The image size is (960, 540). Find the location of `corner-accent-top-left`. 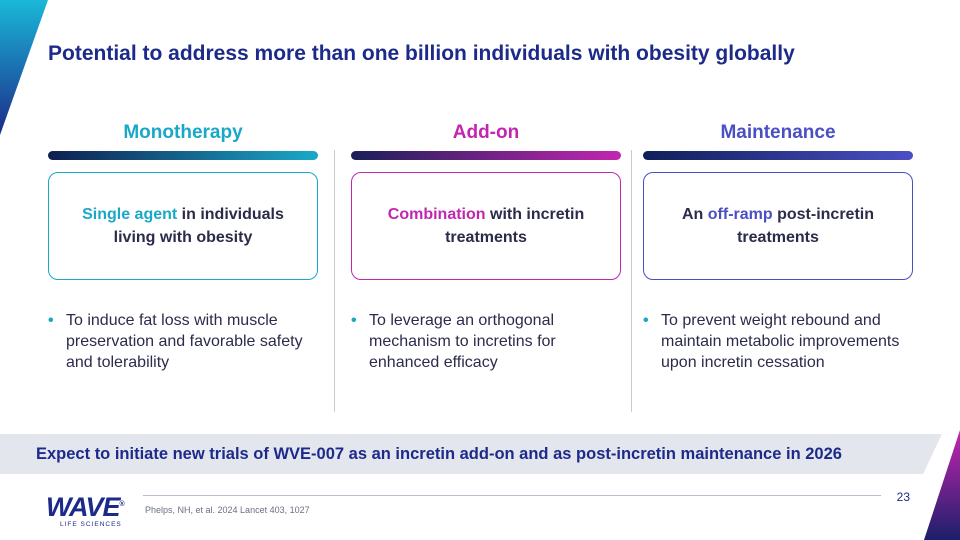

corner-accent-top-left is located at coordinates (24, 67).